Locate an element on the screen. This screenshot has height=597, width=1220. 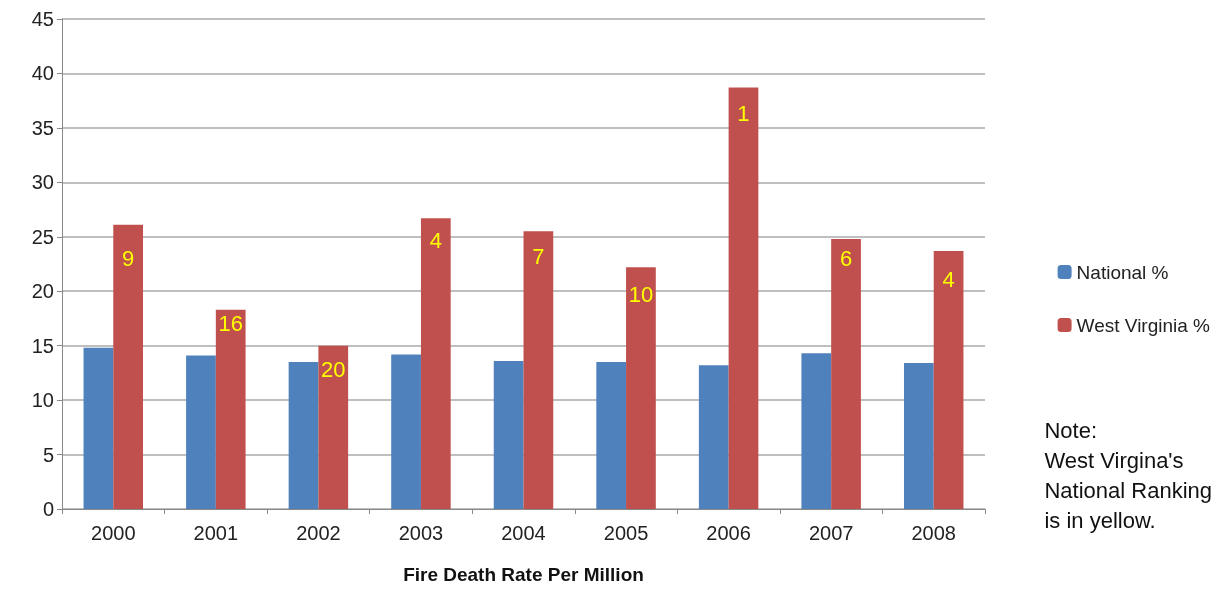
x-tick-label: 2005 is located at coordinates (626, 533).